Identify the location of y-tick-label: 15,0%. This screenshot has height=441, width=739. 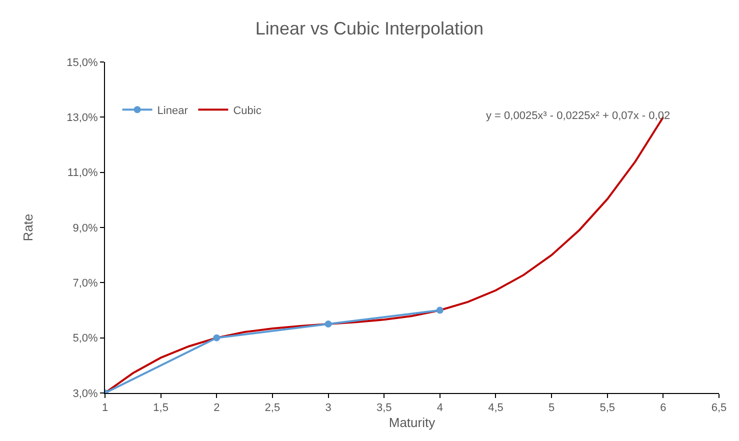
(82, 62).